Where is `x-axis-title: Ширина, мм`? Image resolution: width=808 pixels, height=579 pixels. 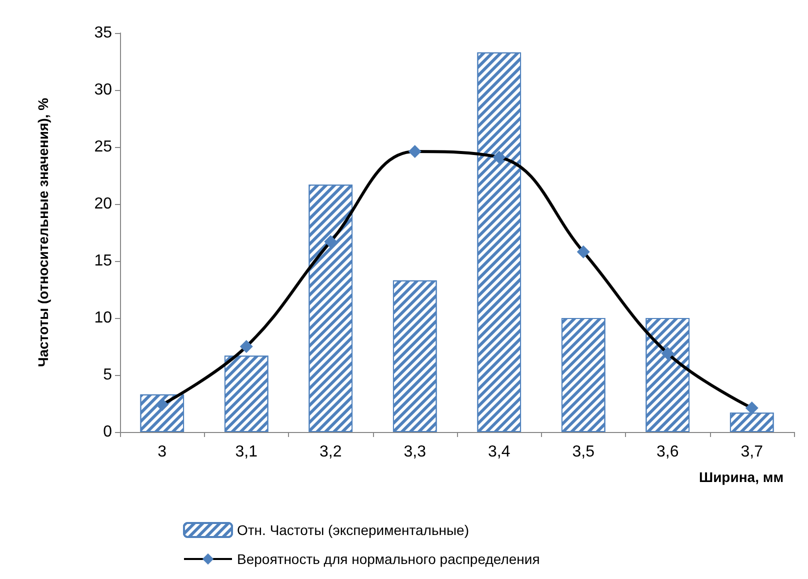
x-axis-title: Ширина, мм is located at coordinates (741, 477).